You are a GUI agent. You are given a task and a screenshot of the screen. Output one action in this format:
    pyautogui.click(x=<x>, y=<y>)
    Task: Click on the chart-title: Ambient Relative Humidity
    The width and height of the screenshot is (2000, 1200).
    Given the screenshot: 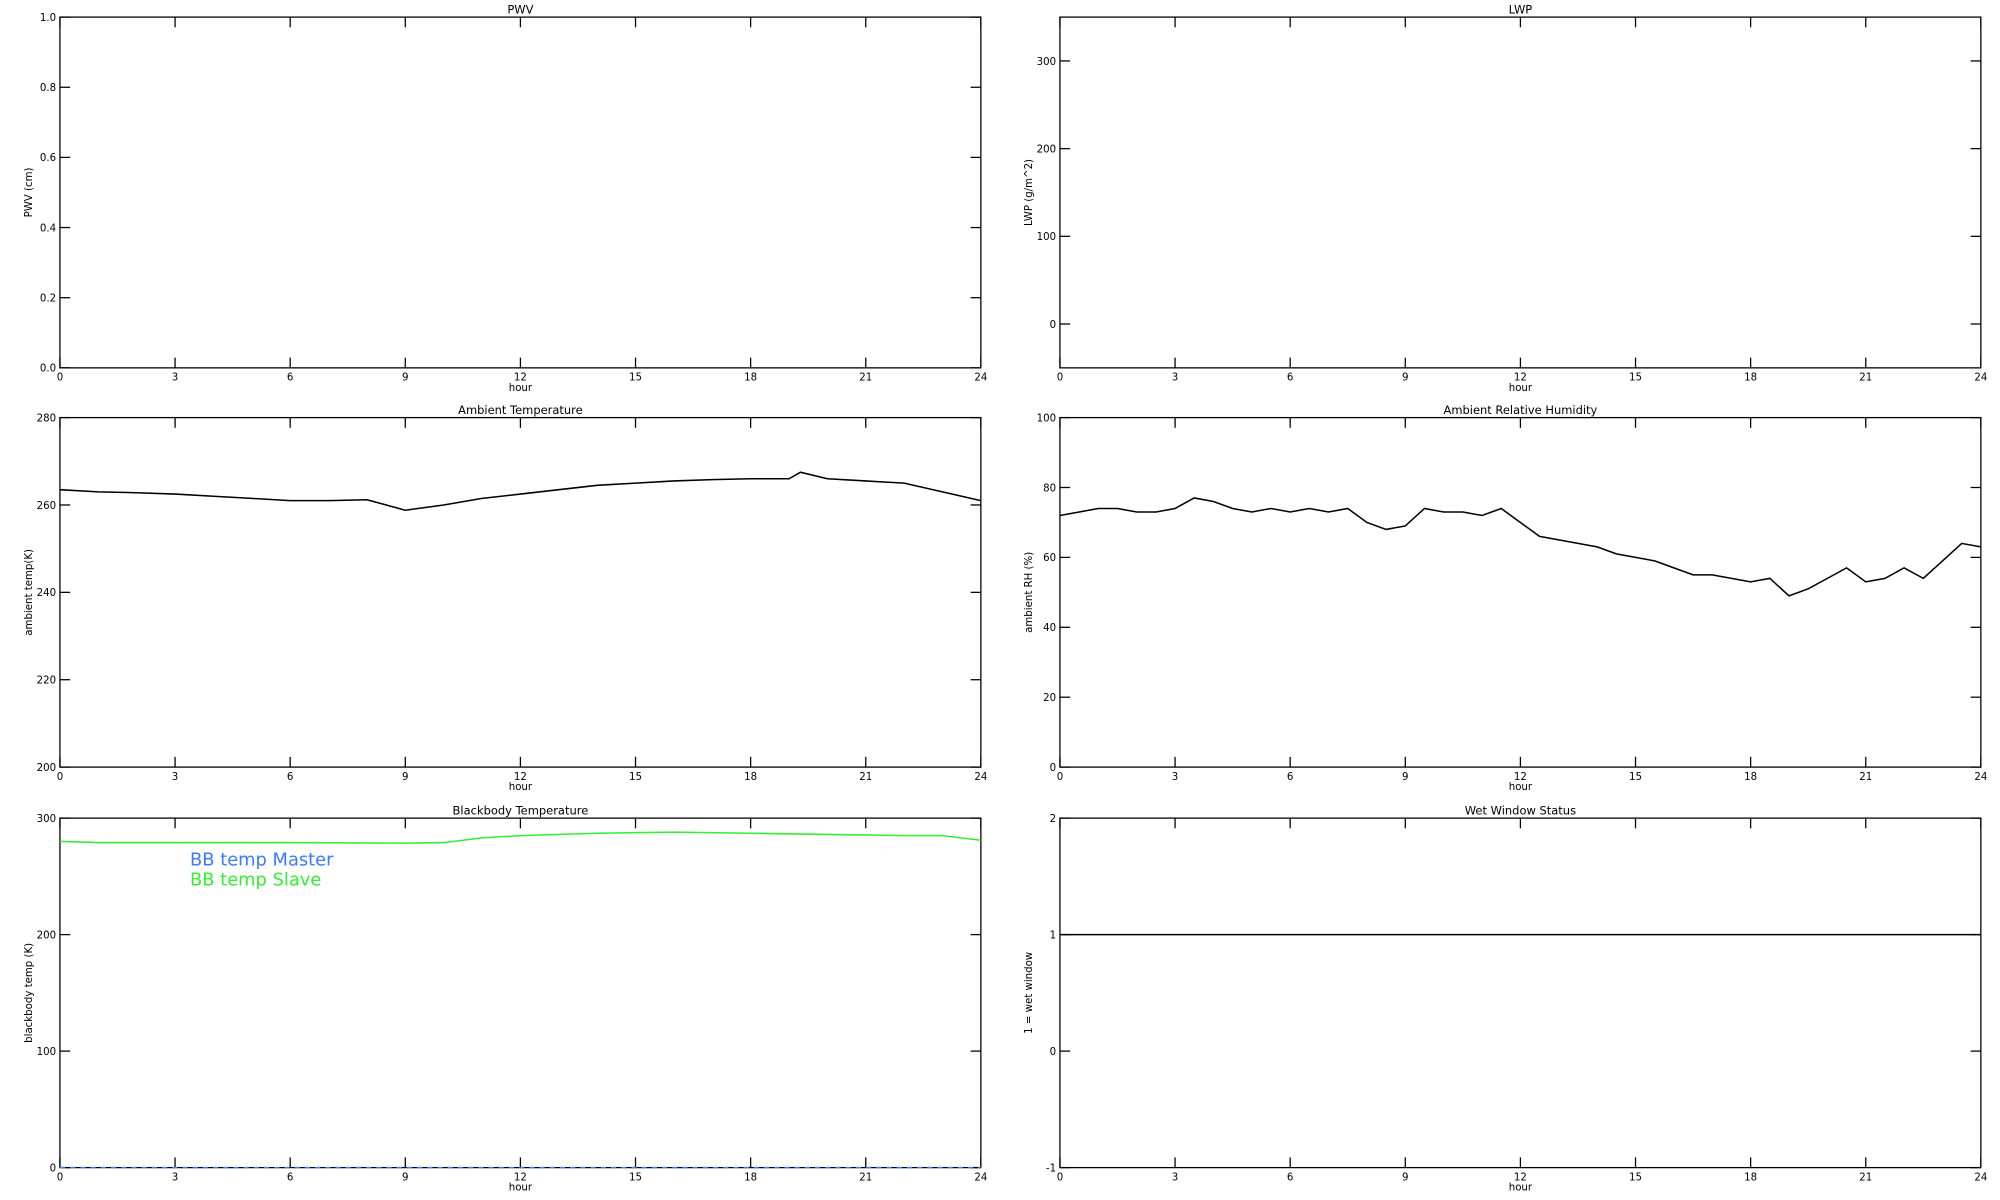 What is the action you would take?
    pyautogui.click(x=1520, y=410)
    